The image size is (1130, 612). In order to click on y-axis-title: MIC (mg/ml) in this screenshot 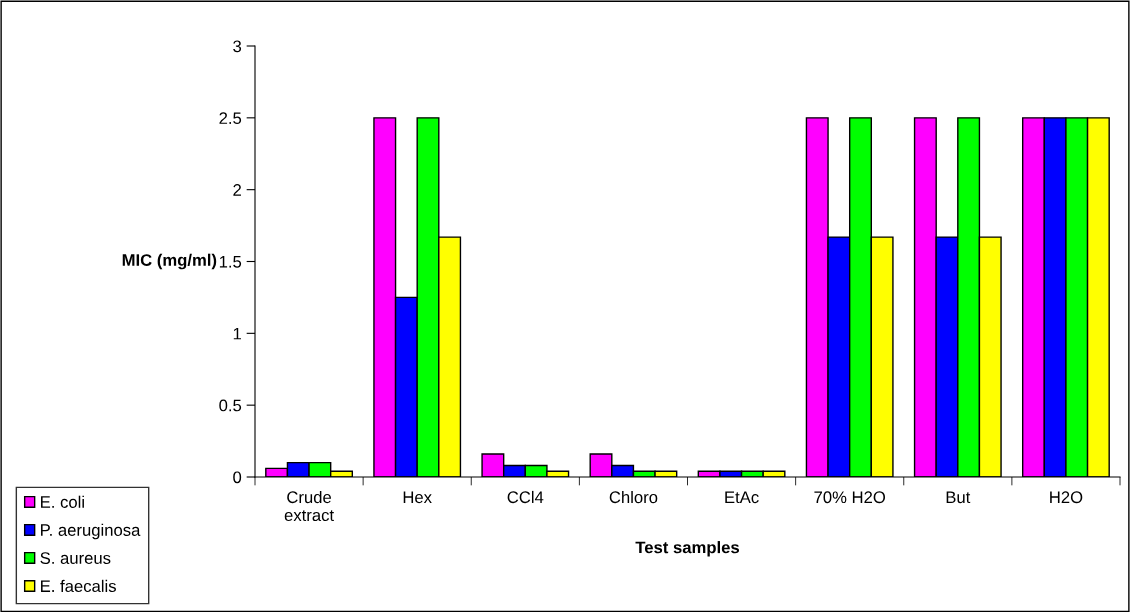, I will do `click(169, 261)`.